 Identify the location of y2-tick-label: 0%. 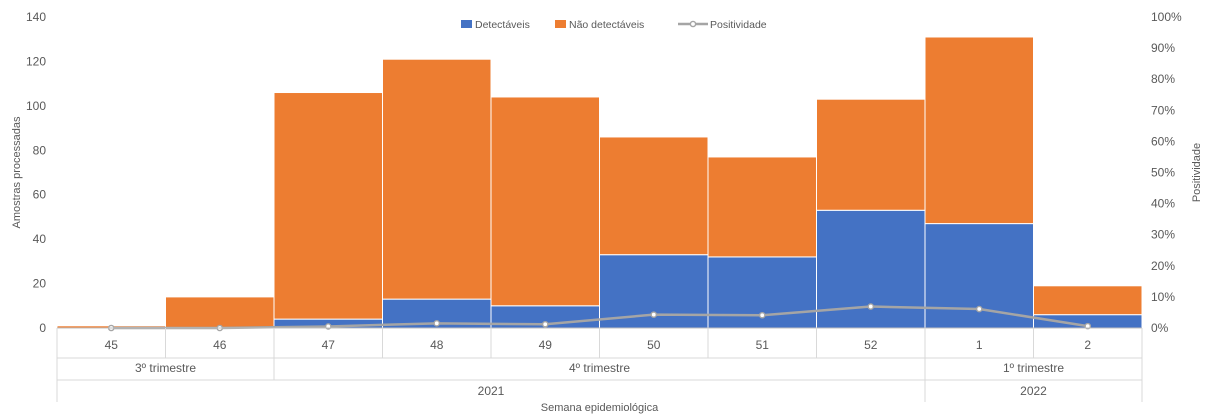
(1160, 328).